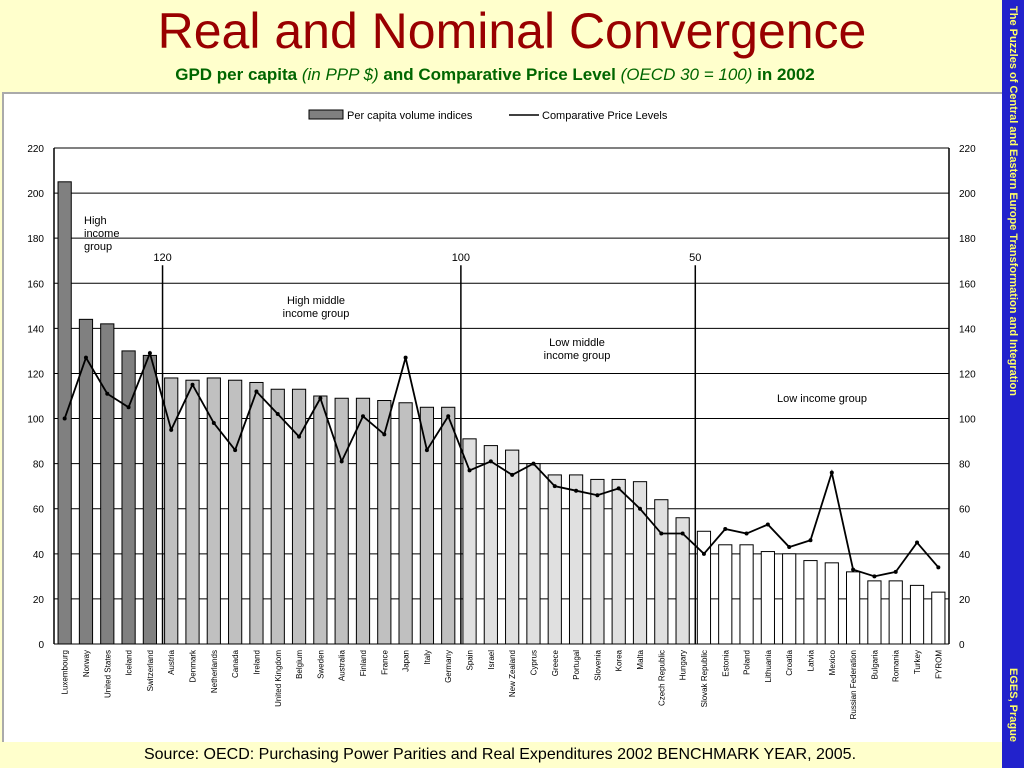 The height and width of the screenshot is (768, 1024). What do you see at coordinates (725, 662) in the screenshot?
I see `x-tick-label: Estonia` at bounding box center [725, 662].